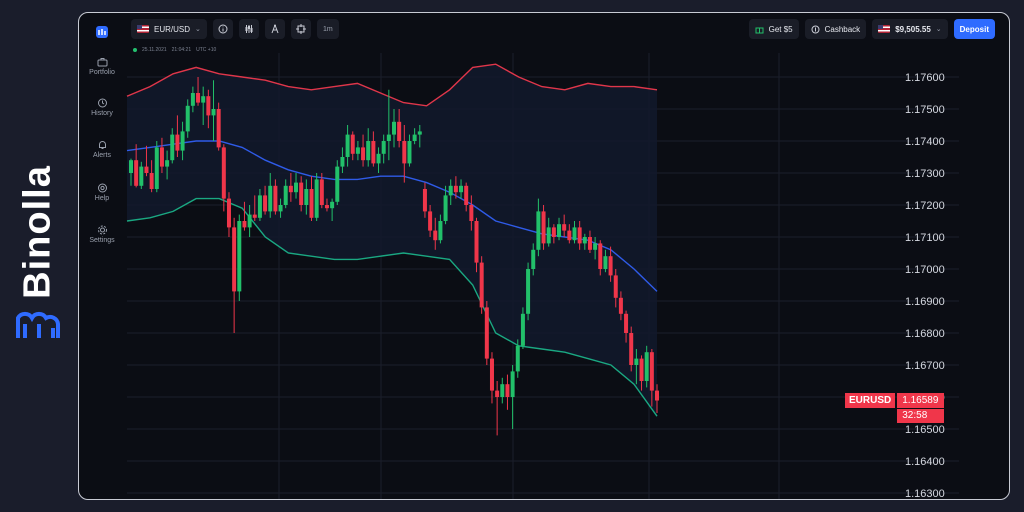 This screenshot has width=1024, height=512. What do you see at coordinates (780, 29) in the screenshot?
I see `bonus-label: Get $5` at bounding box center [780, 29].